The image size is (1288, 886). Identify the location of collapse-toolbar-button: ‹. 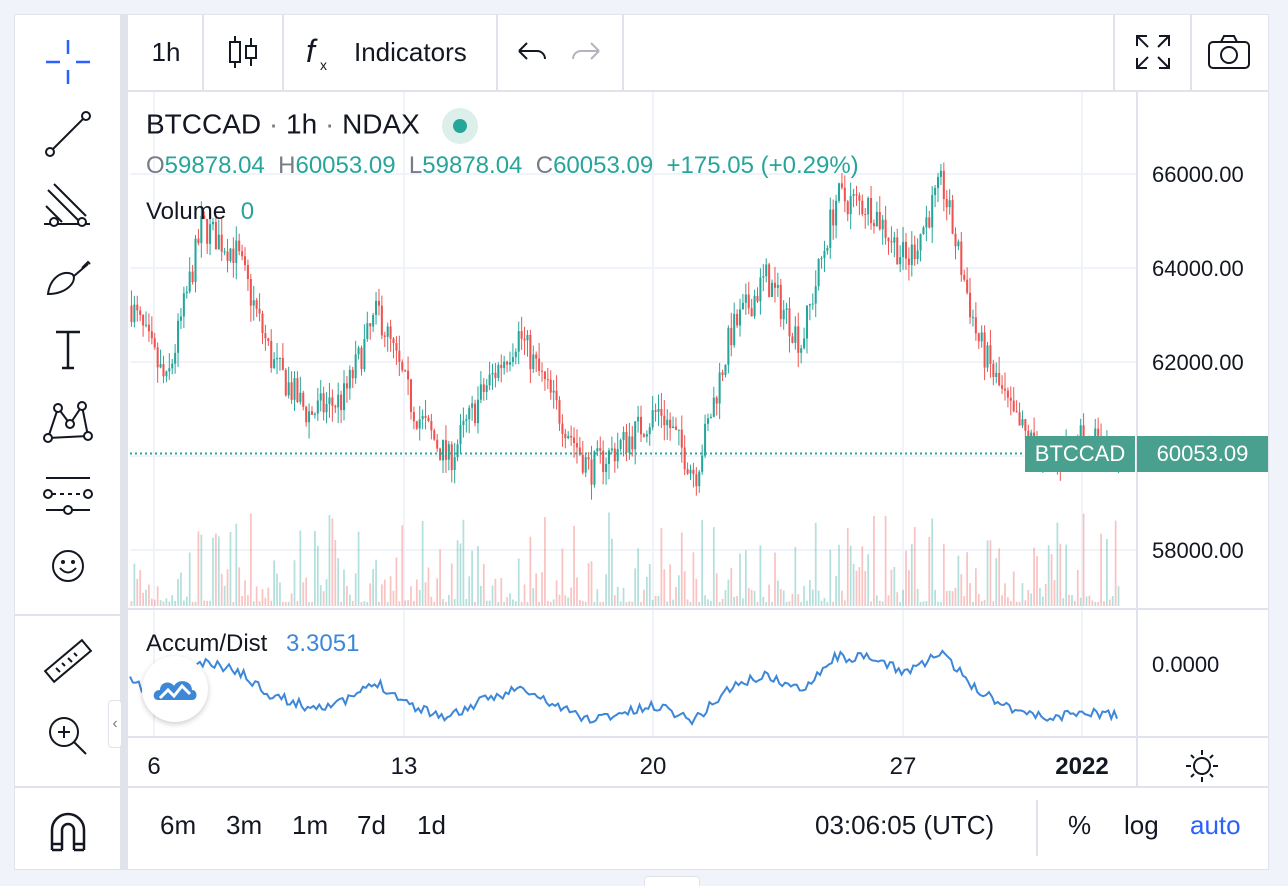
(115, 724).